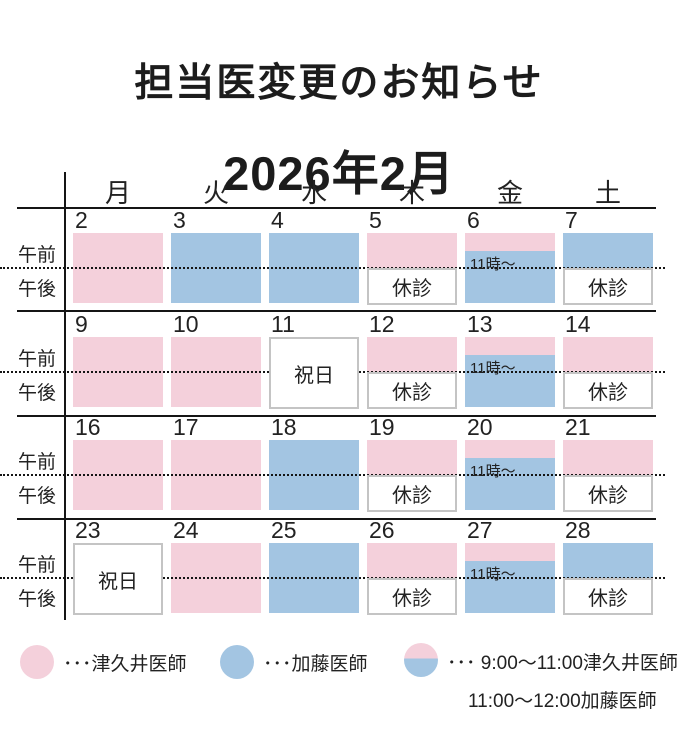 This screenshot has width=678, height=747. What do you see at coordinates (421, 660) in the screenshot?
I see `split-color-swatch` at bounding box center [421, 660].